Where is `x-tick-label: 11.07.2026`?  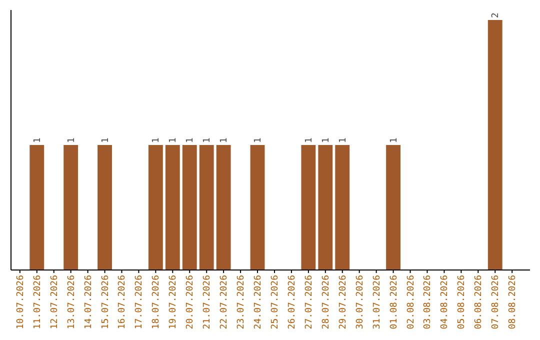 x-tick-label: 11.07.2026 is located at coordinates (37, 302).